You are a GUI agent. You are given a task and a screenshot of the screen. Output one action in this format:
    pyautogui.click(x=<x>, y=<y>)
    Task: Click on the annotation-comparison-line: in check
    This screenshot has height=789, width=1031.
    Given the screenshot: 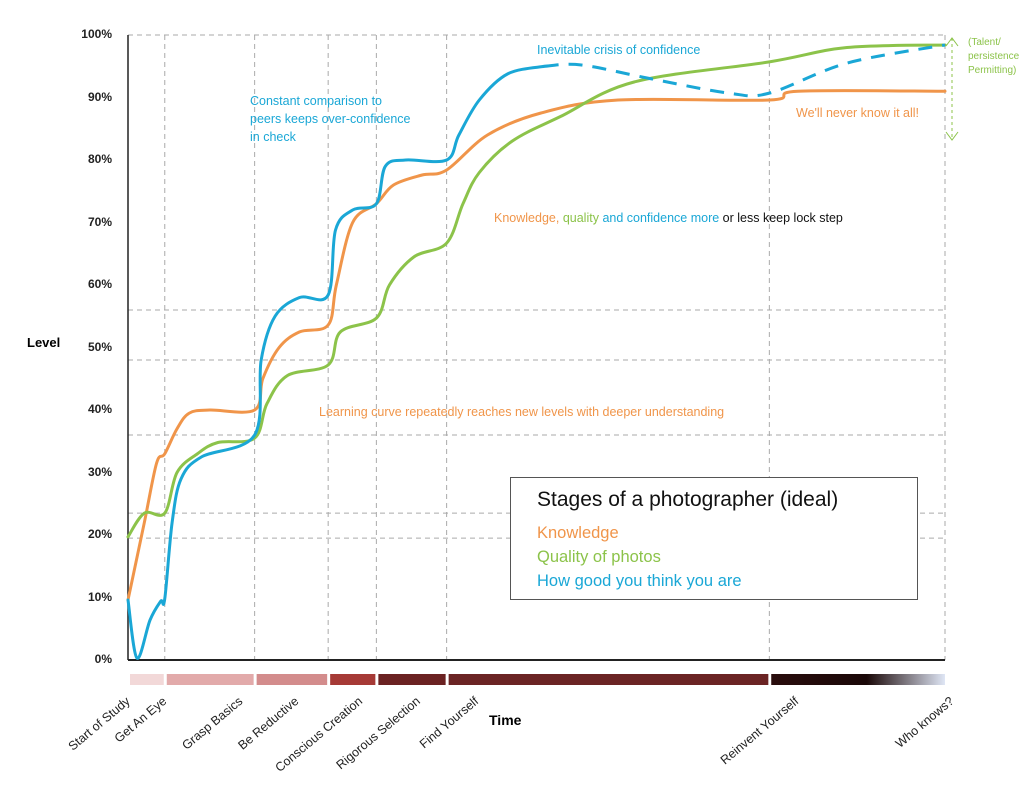 What is the action you would take?
    pyautogui.click(x=273, y=137)
    